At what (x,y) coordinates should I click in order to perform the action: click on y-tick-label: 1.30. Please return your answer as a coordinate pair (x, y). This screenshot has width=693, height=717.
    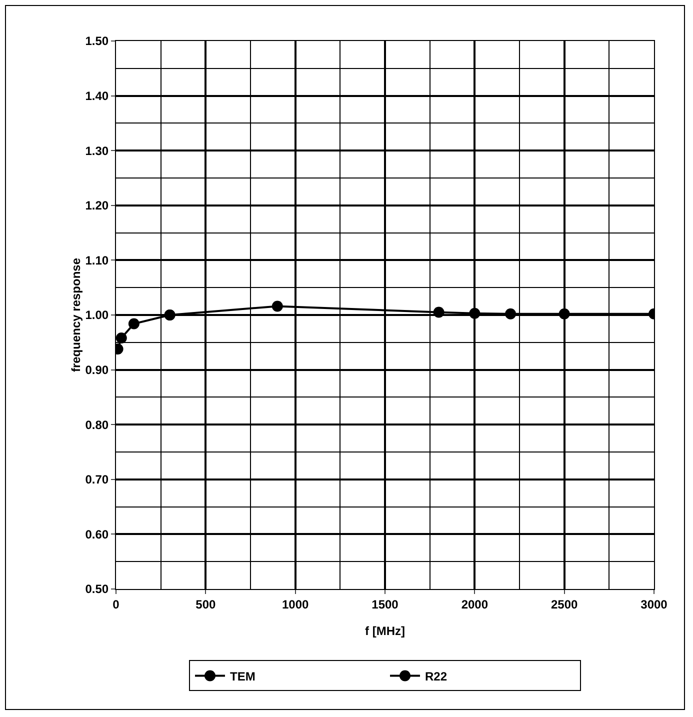
    Looking at the image, I should click on (97, 151).